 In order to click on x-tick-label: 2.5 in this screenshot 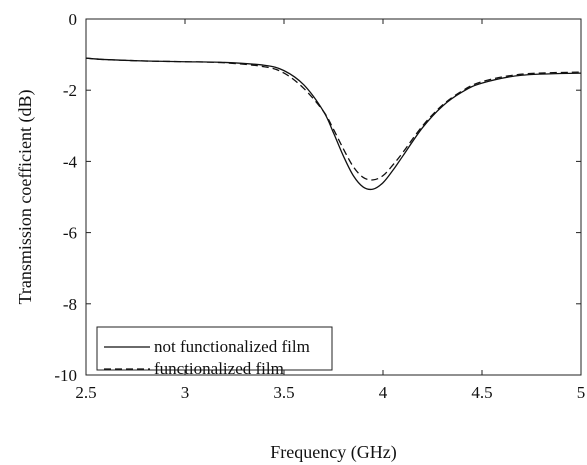, I will do `click(85, 392)`.